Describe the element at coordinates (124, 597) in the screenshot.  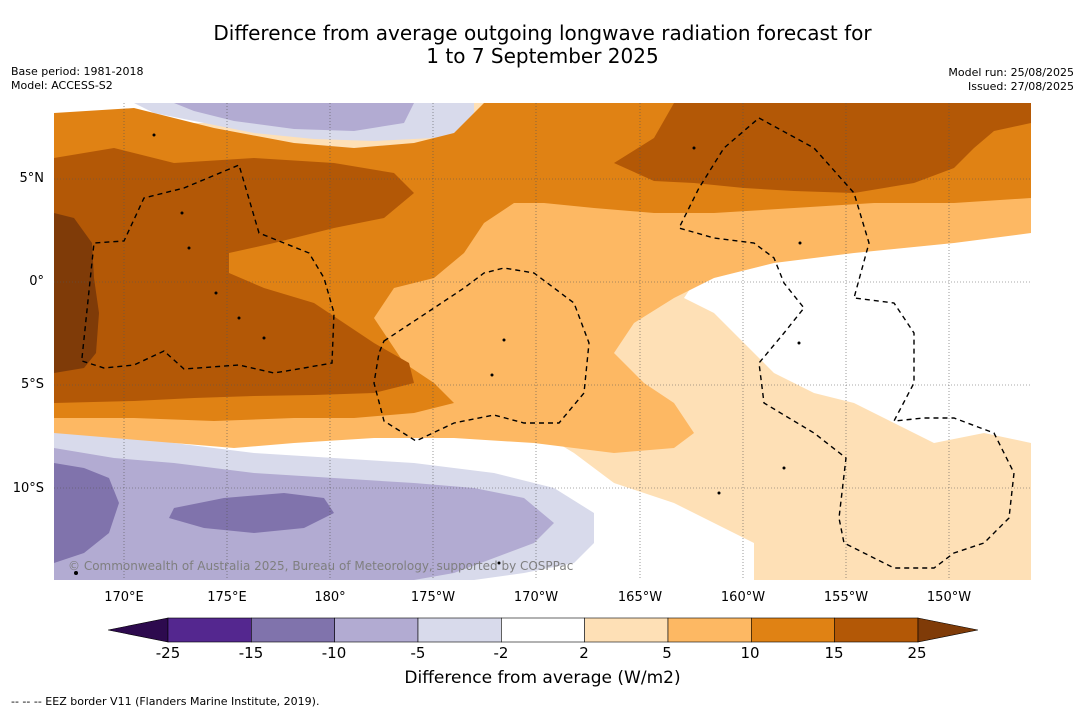
I see `lon-label-170e: 170°E` at that location.